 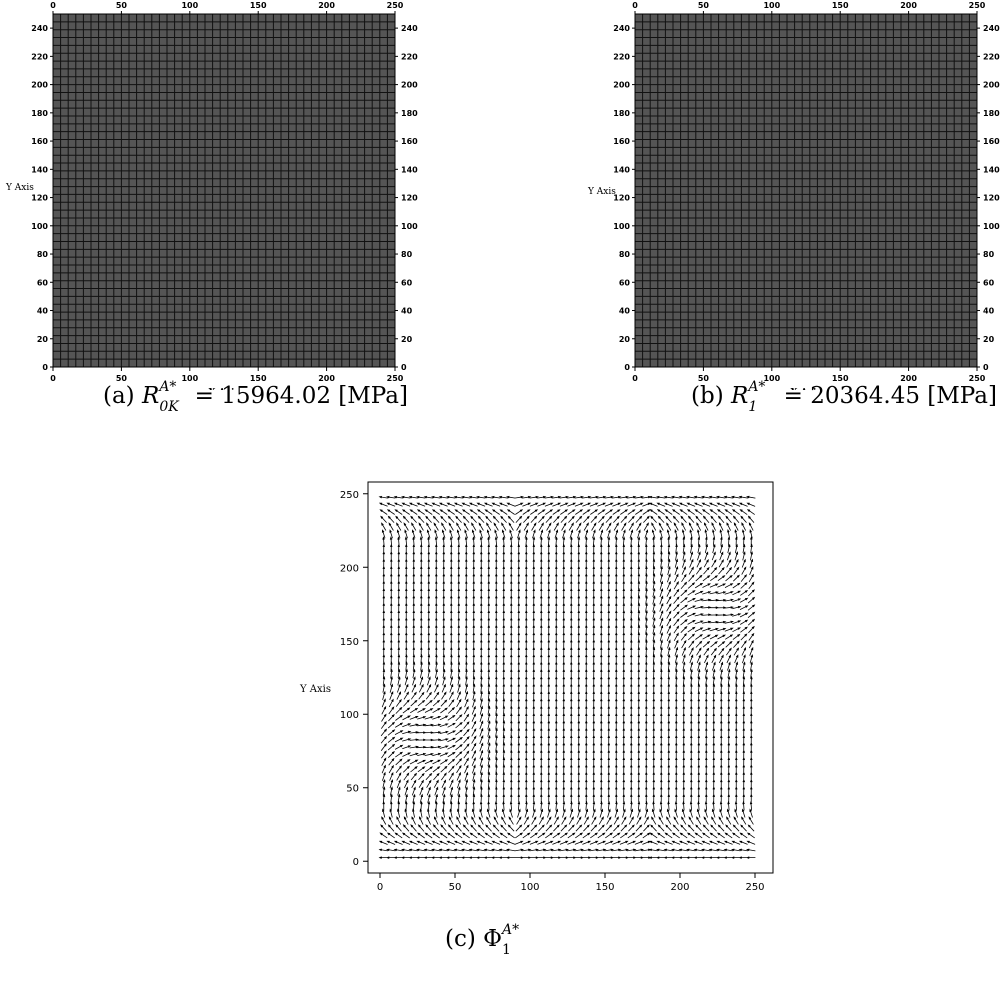 What do you see at coordinates (349, 642) in the screenshot?
I see `y-tick-label: 150` at bounding box center [349, 642].